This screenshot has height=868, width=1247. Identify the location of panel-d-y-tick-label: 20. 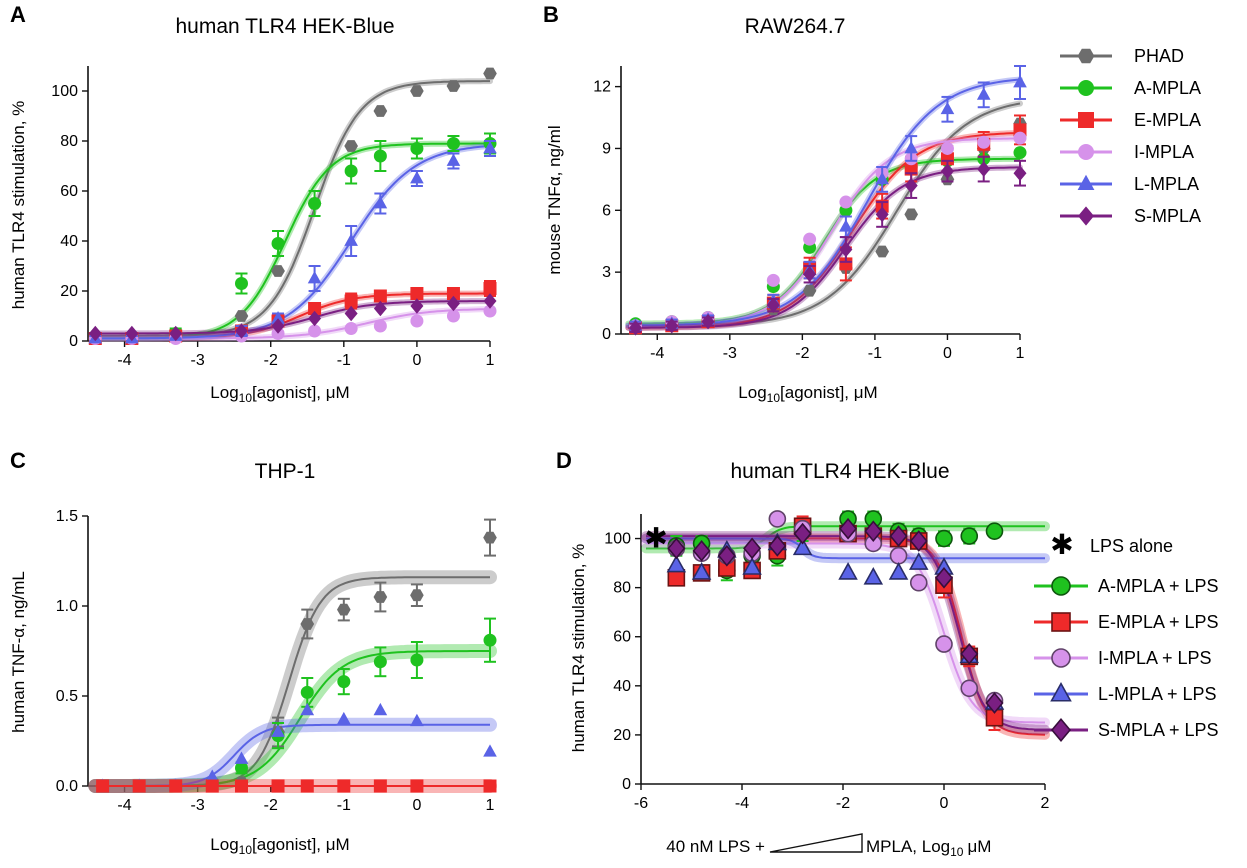
(622, 735).